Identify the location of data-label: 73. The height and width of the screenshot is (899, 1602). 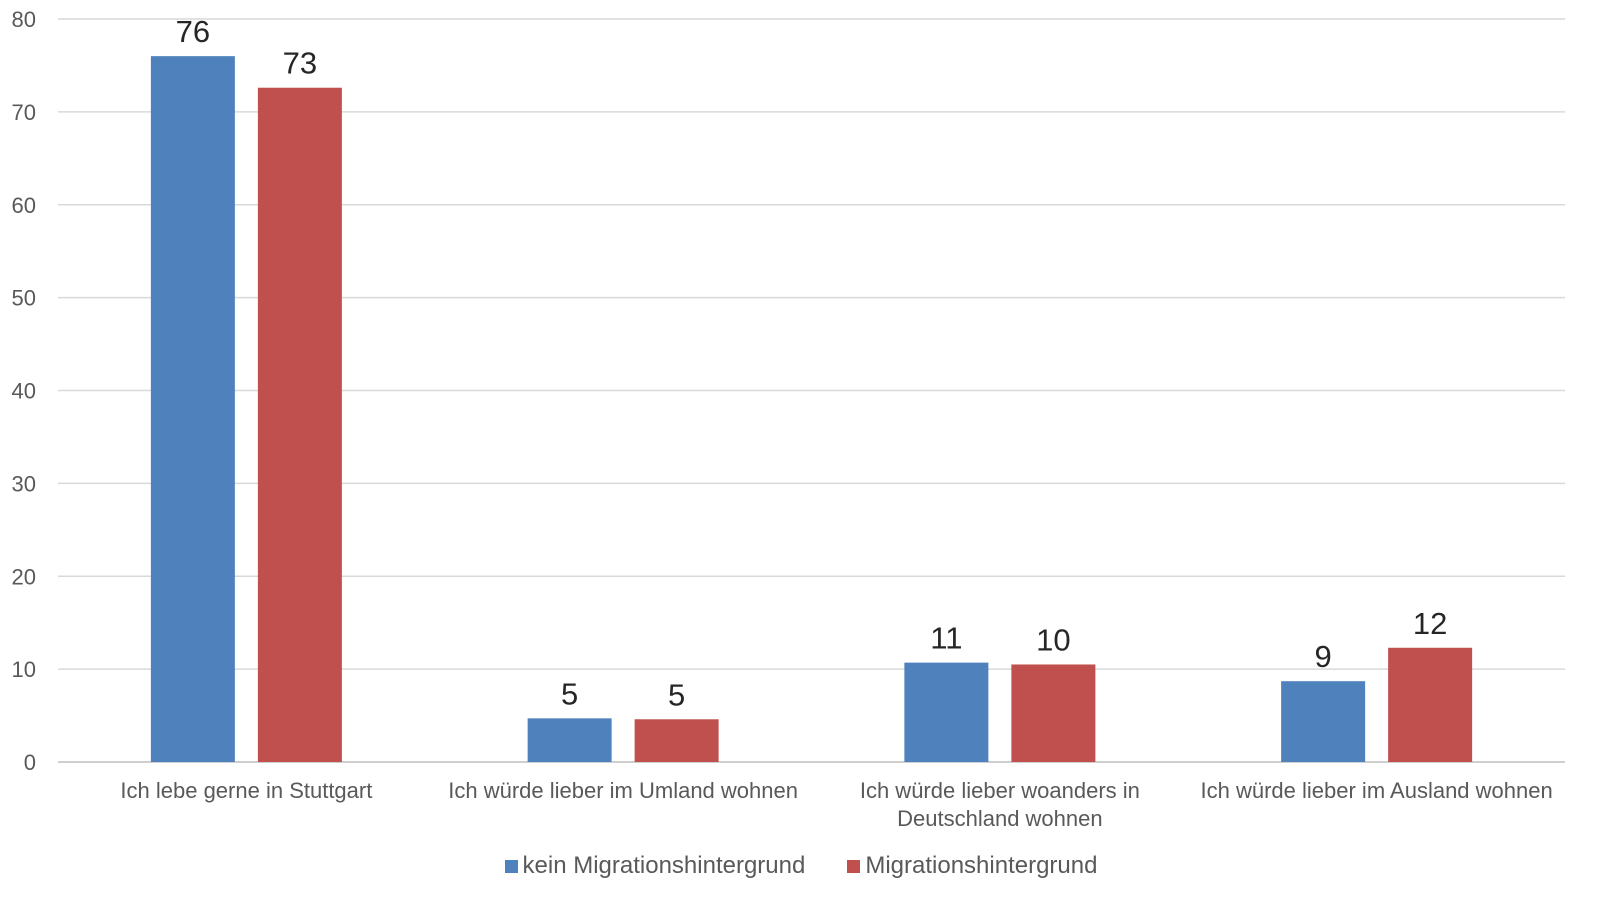
(300, 63).